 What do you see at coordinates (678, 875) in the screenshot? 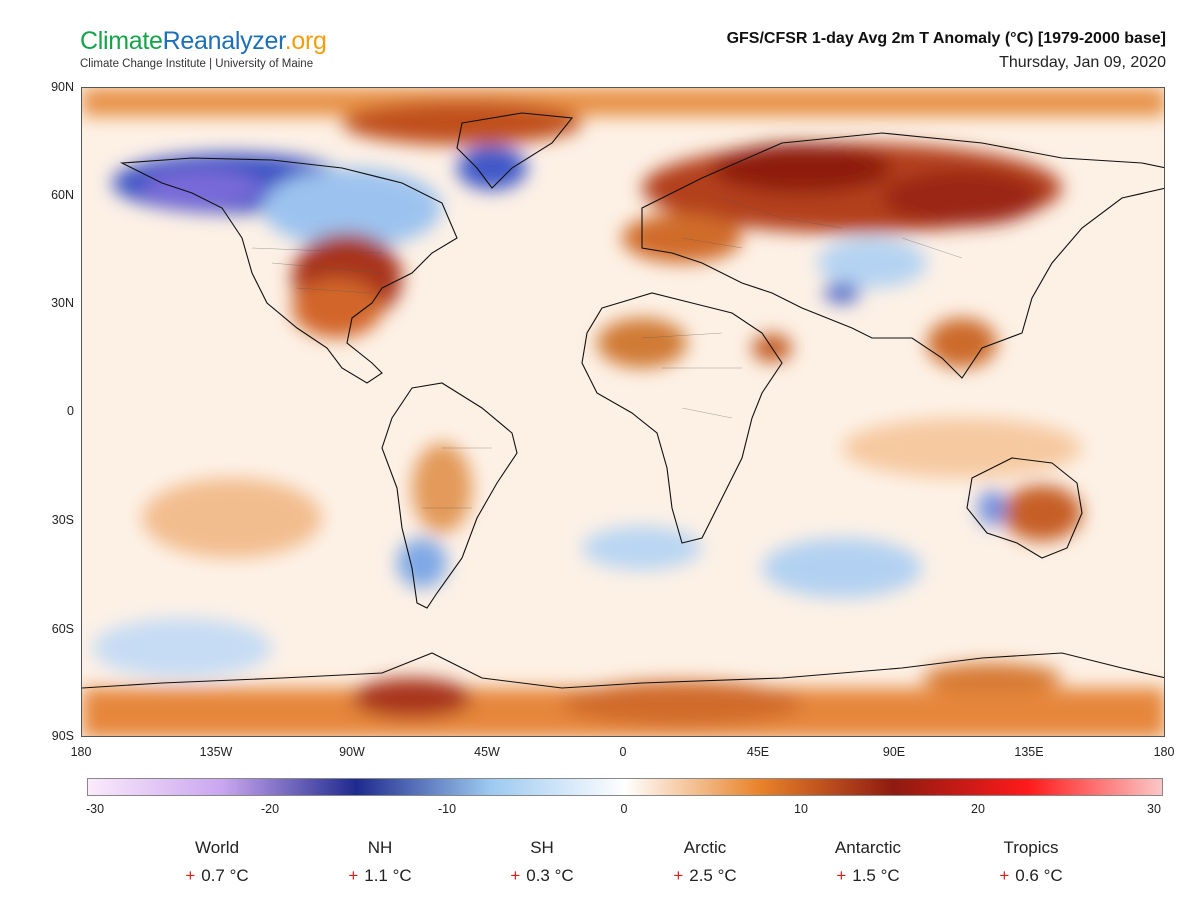
I see `stat-arctic-sign: +` at bounding box center [678, 875].